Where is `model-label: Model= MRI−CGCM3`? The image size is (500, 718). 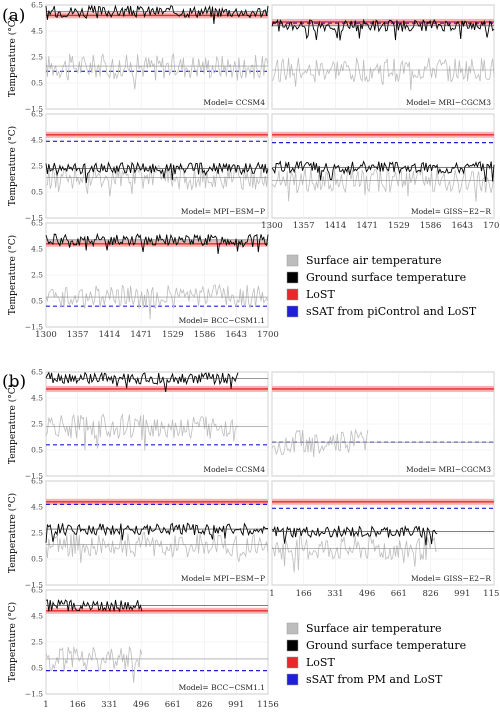 model-label: Model= MRI−CGCM3 is located at coordinates (448, 102).